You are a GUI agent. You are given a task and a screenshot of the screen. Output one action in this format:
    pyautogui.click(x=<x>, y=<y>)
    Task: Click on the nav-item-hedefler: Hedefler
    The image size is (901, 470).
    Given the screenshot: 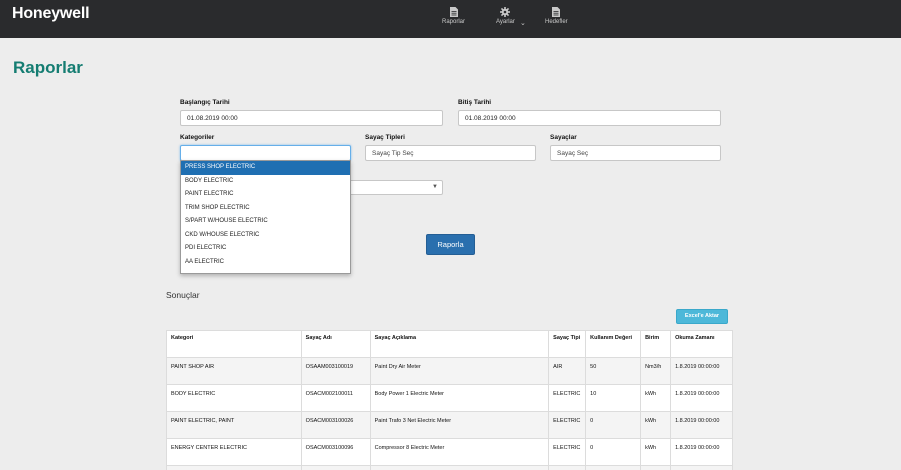 What is the action you would take?
    pyautogui.click(x=556, y=16)
    